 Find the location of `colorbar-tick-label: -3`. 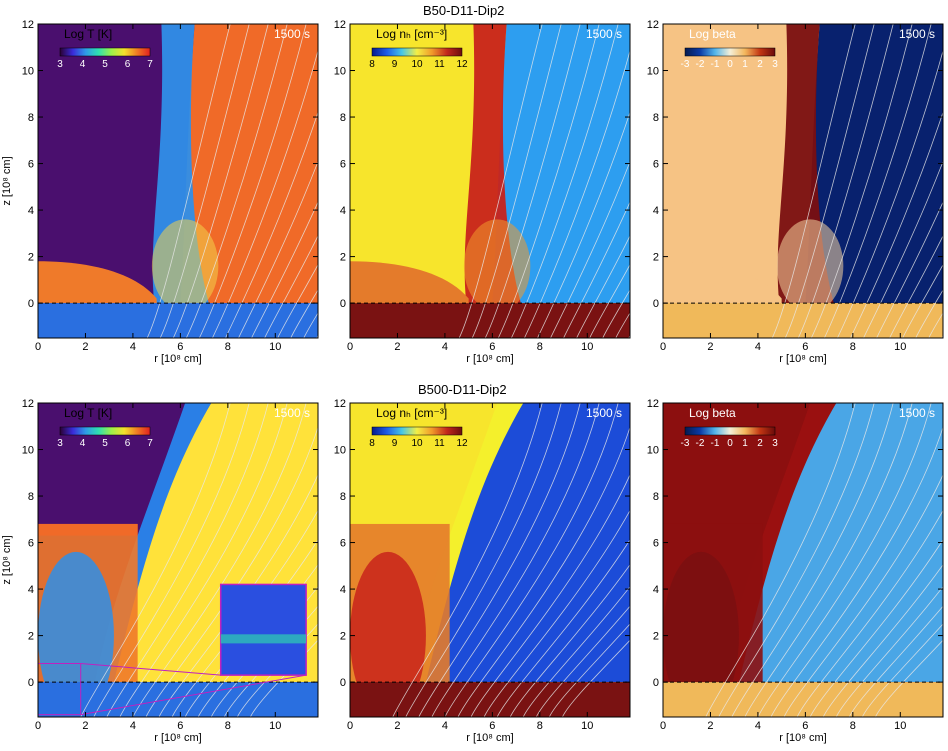

colorbar-tick-label: -3 is located at coordinates (685, 443).